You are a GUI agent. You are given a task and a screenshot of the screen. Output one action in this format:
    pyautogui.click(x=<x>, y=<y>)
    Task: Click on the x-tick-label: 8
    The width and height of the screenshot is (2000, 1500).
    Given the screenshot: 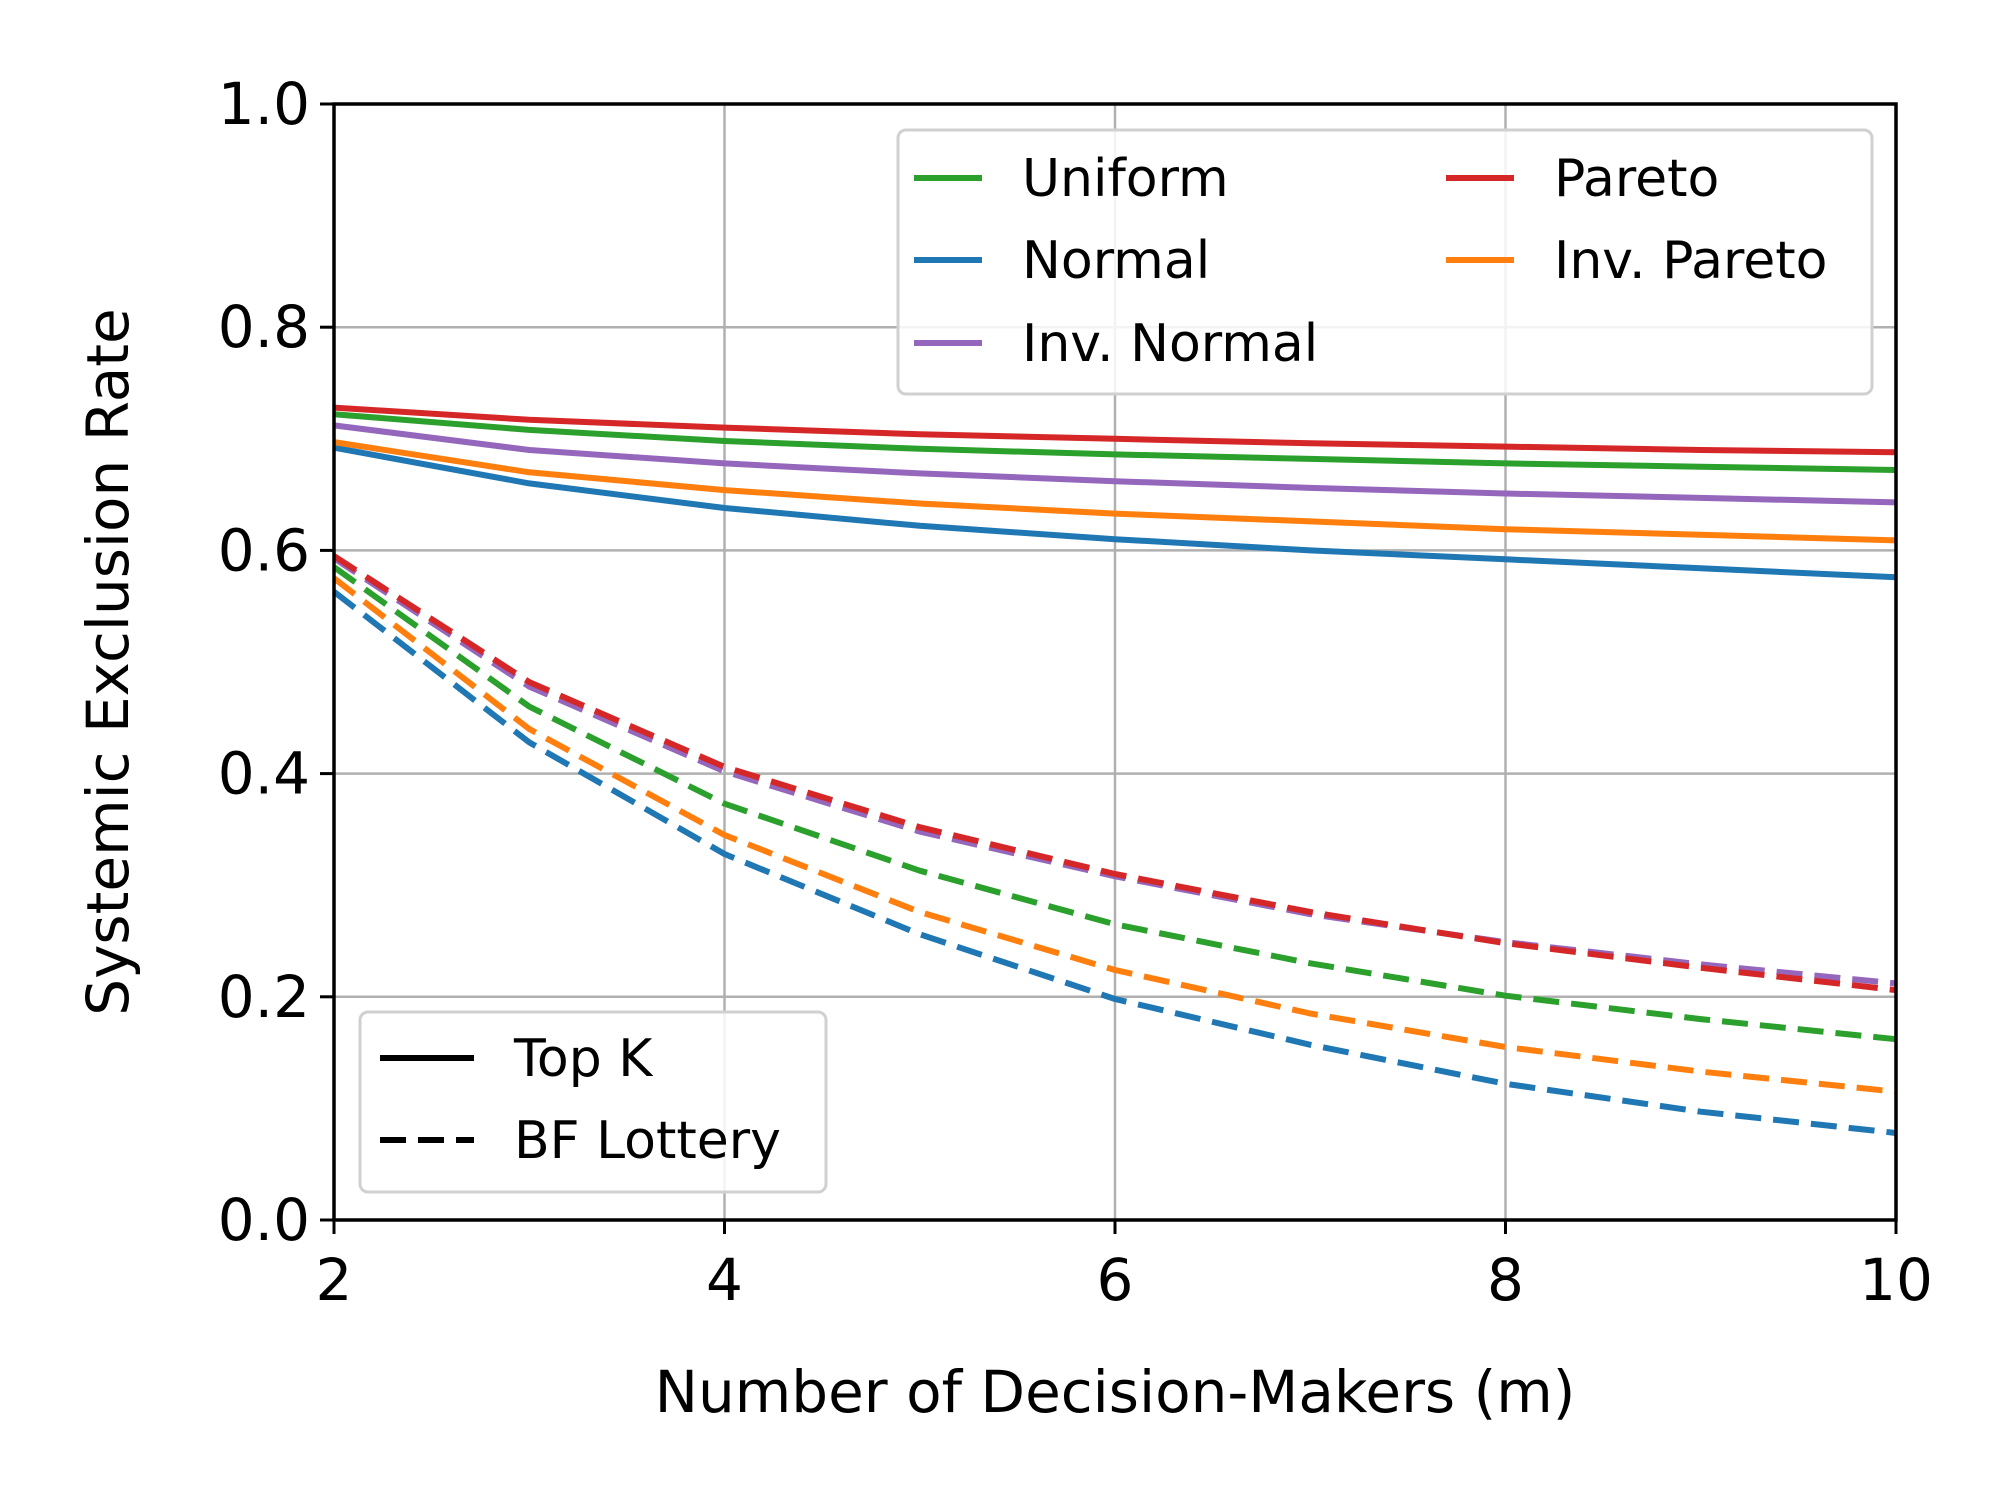 What is the action you would take?
    pyautogui.click(x=1505, y=1280)
    